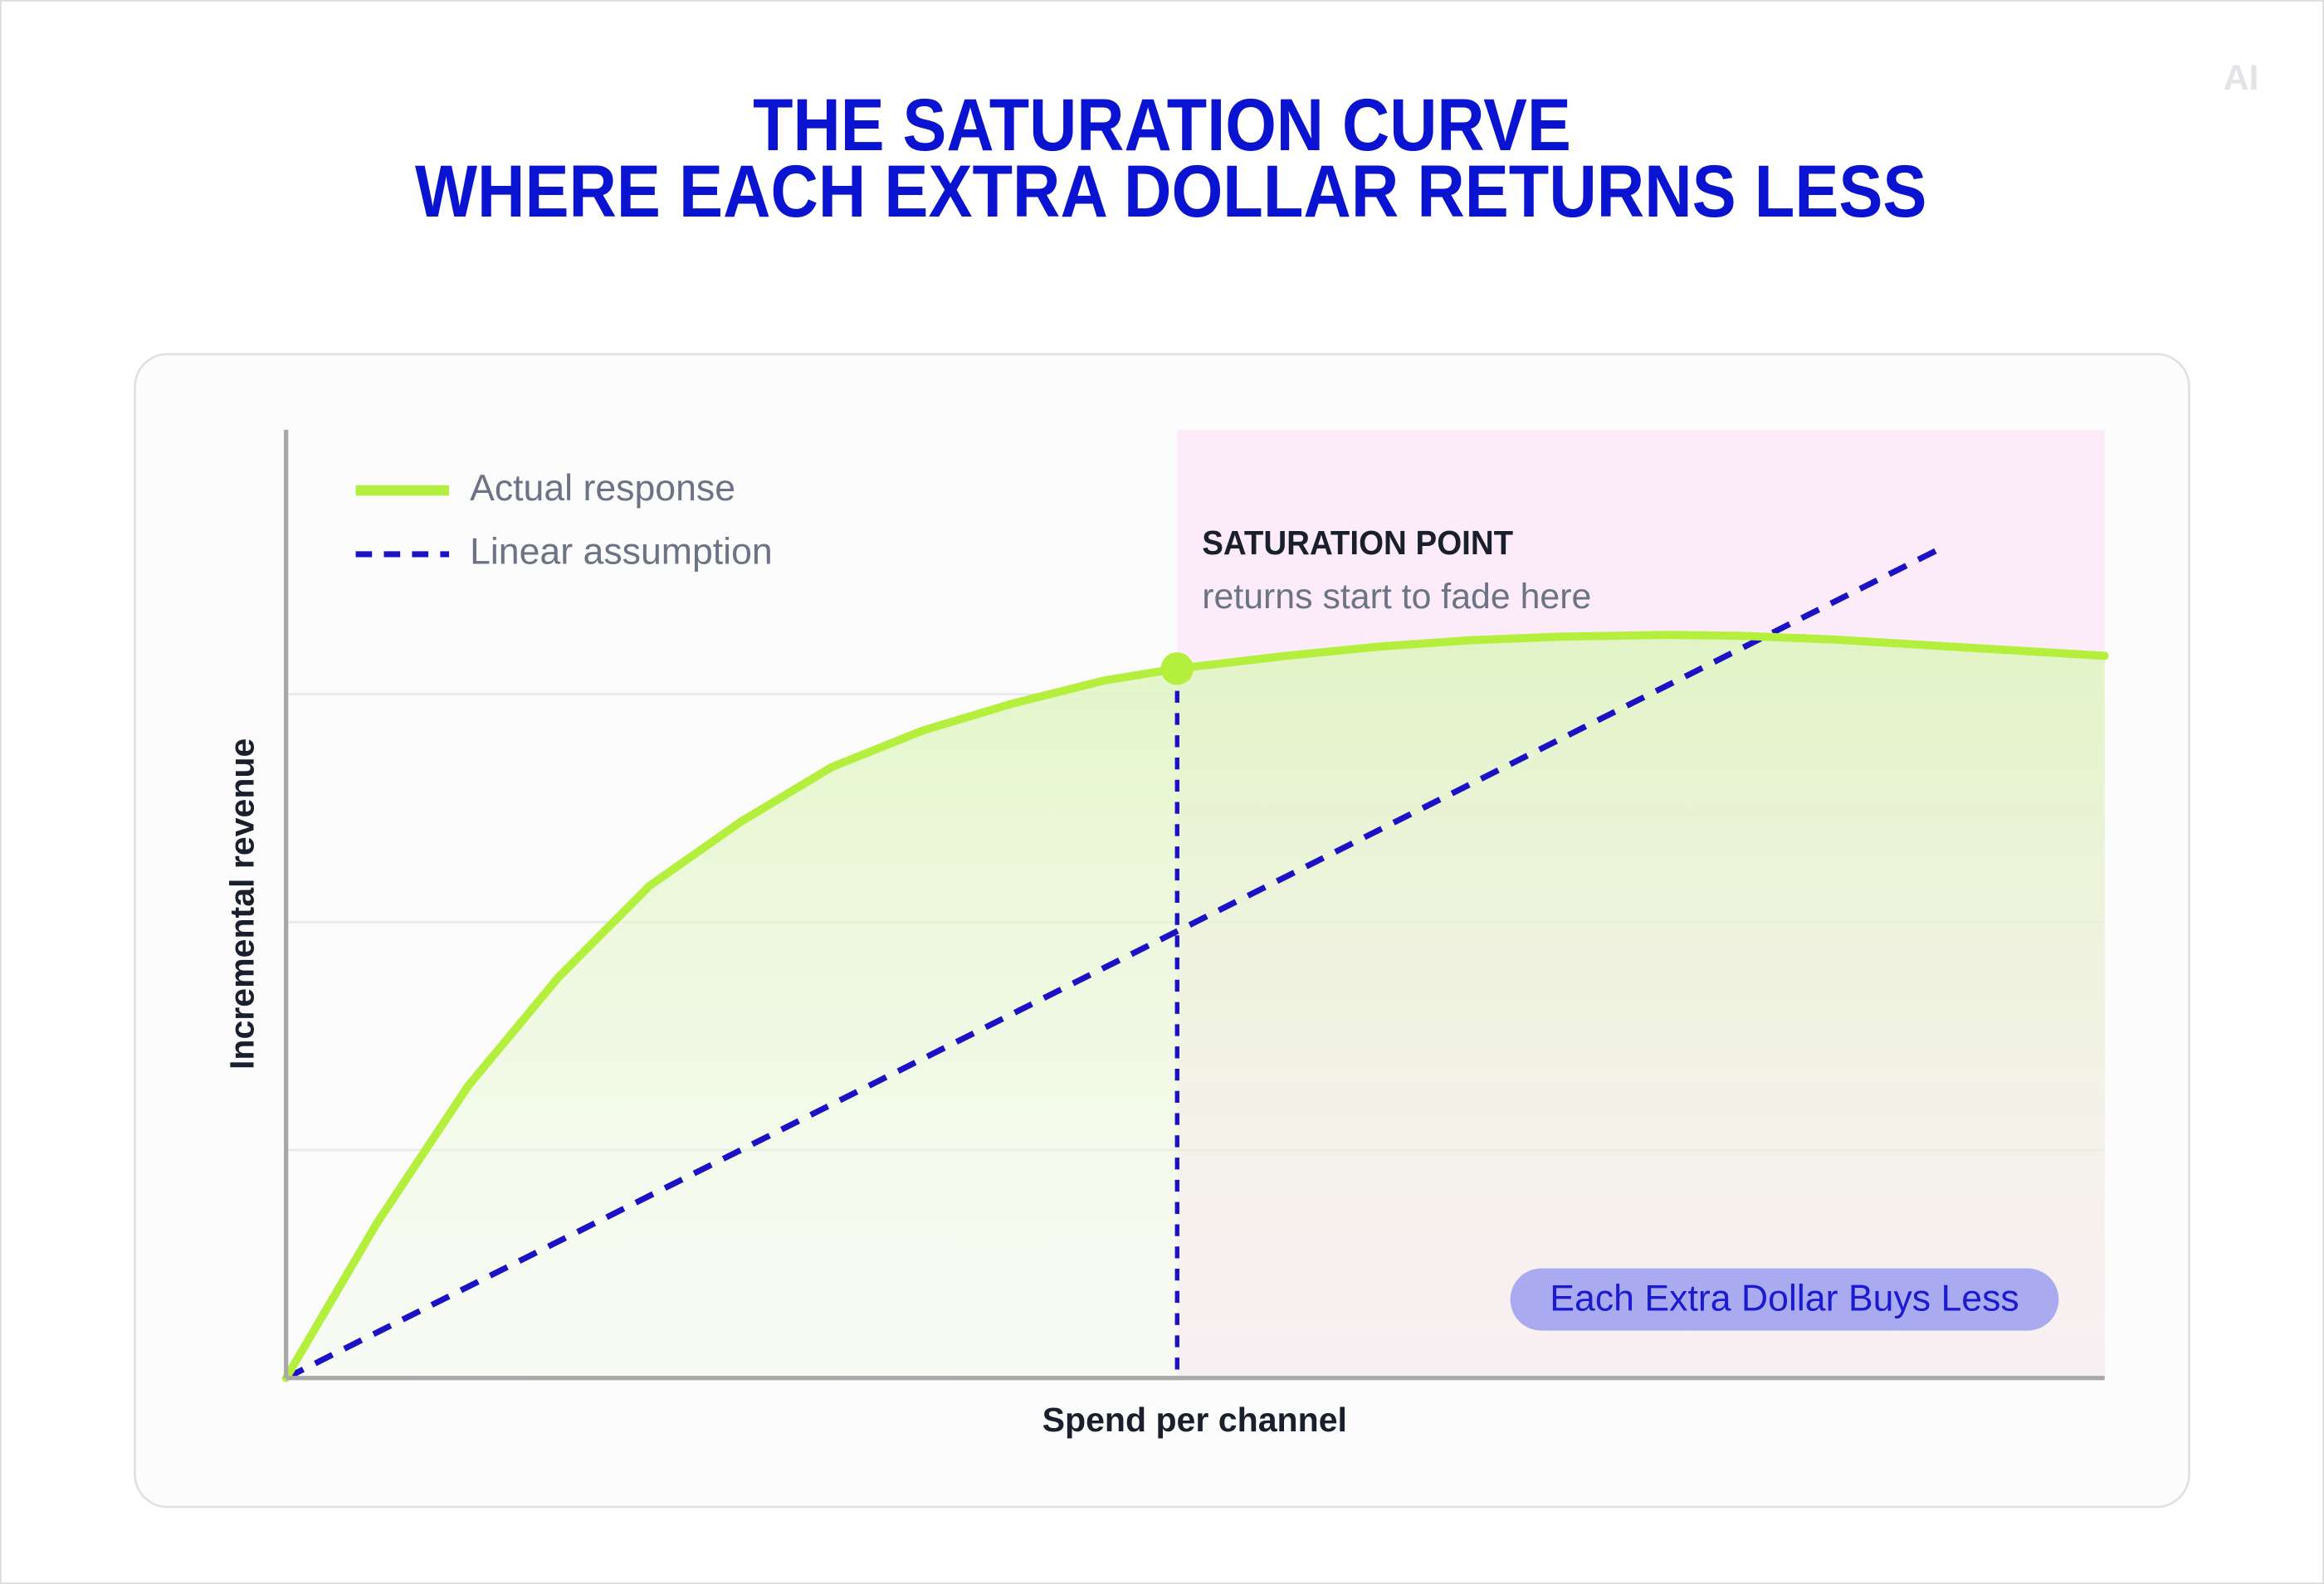 This screenshot has height=1584, width=2324. Describe the element at coordinates (1170, 190) in the screenshot. I see `chart-subtitle: WHERE EACH EXTRA DOLLAR RETURNS LESS` at that location.